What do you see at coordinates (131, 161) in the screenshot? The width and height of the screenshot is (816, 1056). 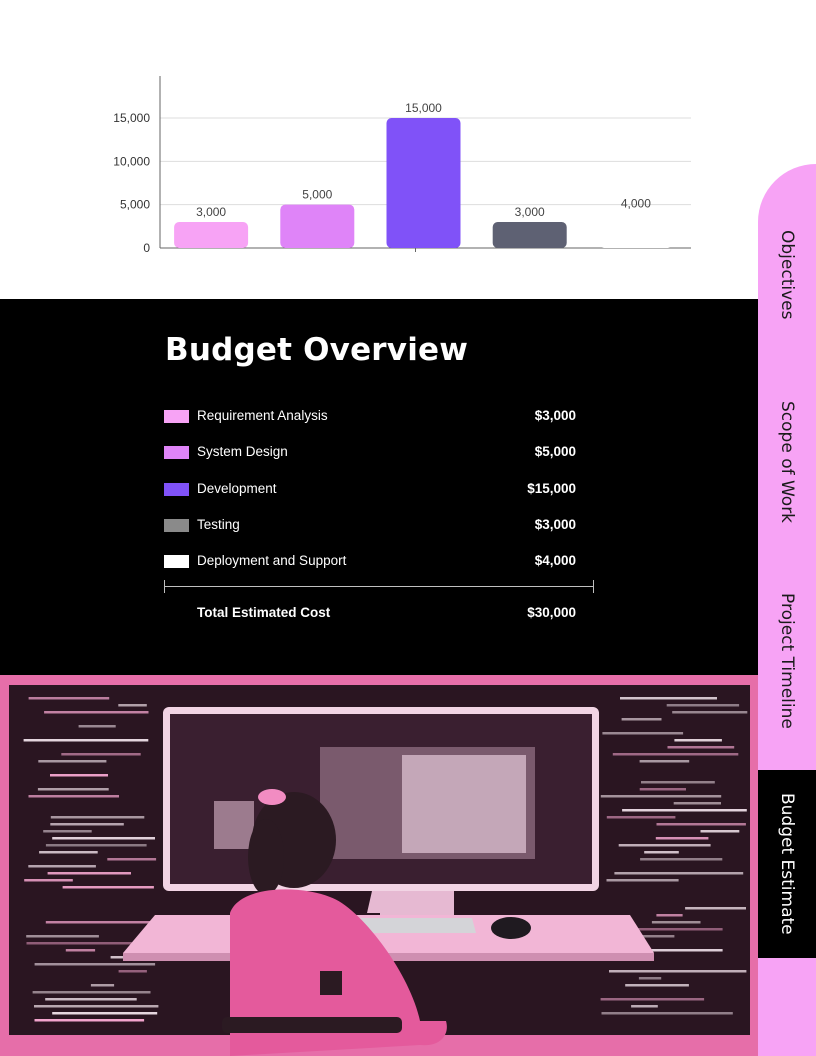 I see `y-tick-label: 10,000` at bounding box center [131, 161].